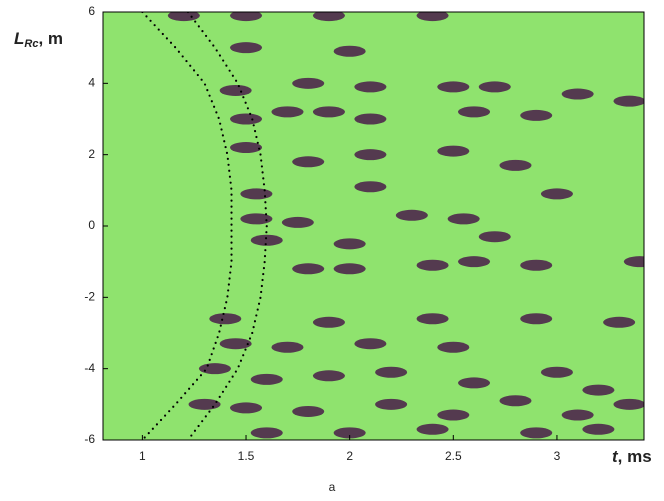 This screenshot has height=501, width=664. I want to click on x-tick-label: 1, so click(142, 456).